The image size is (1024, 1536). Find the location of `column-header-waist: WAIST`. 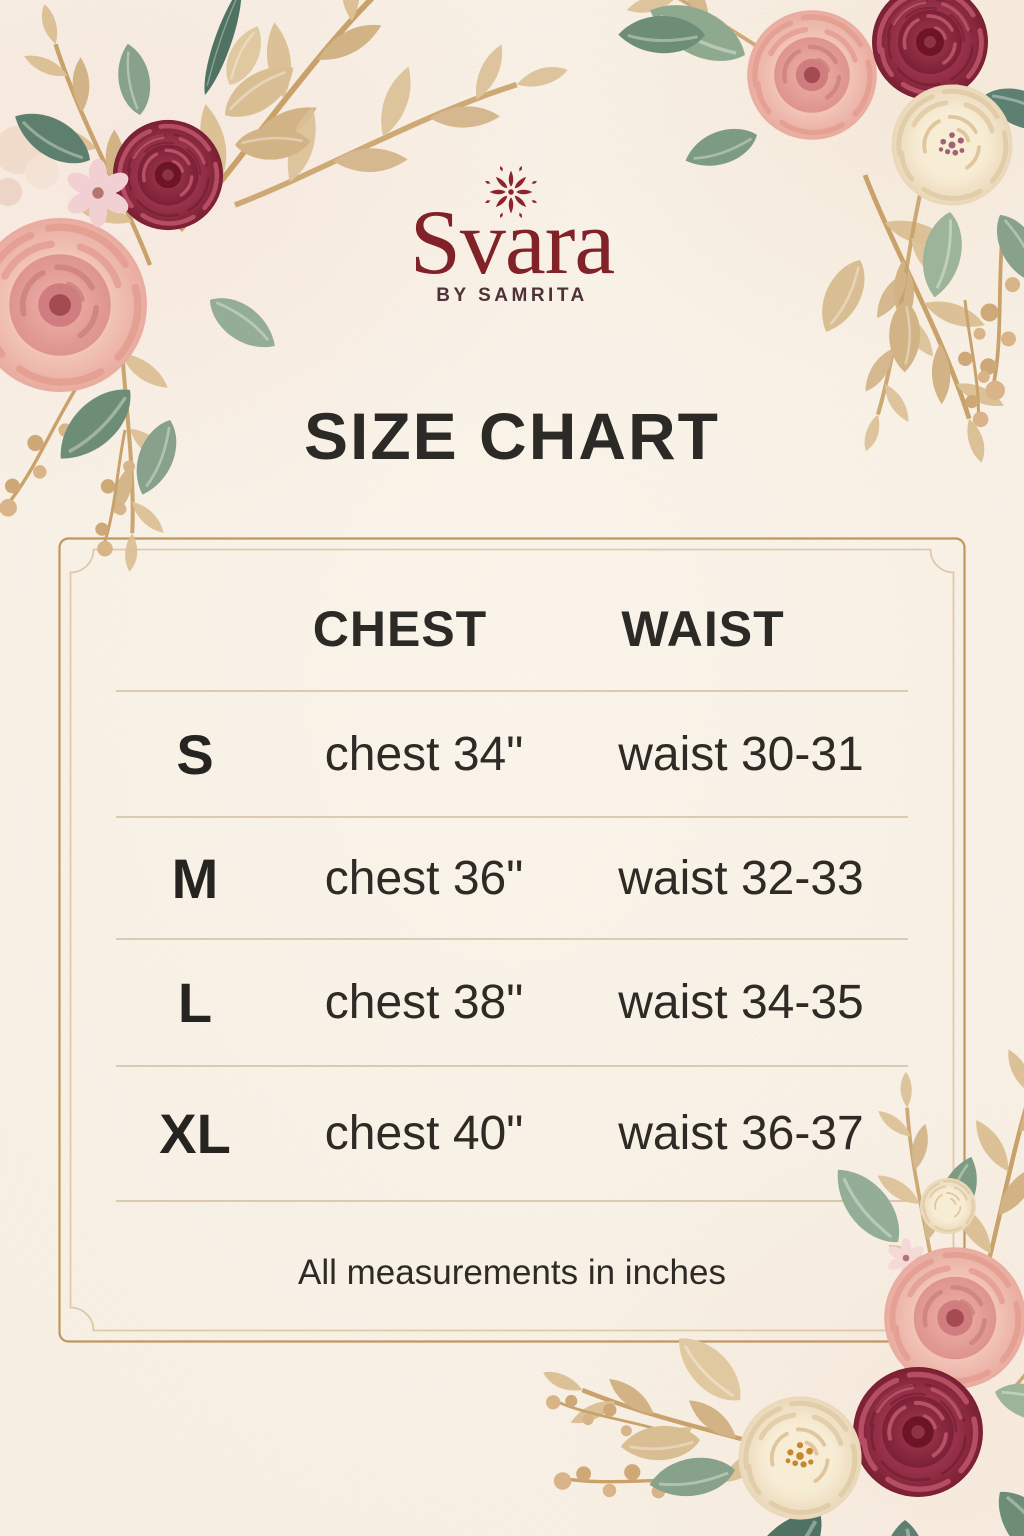

column-header-waist: WAIST is located at coordinates (703, 628).